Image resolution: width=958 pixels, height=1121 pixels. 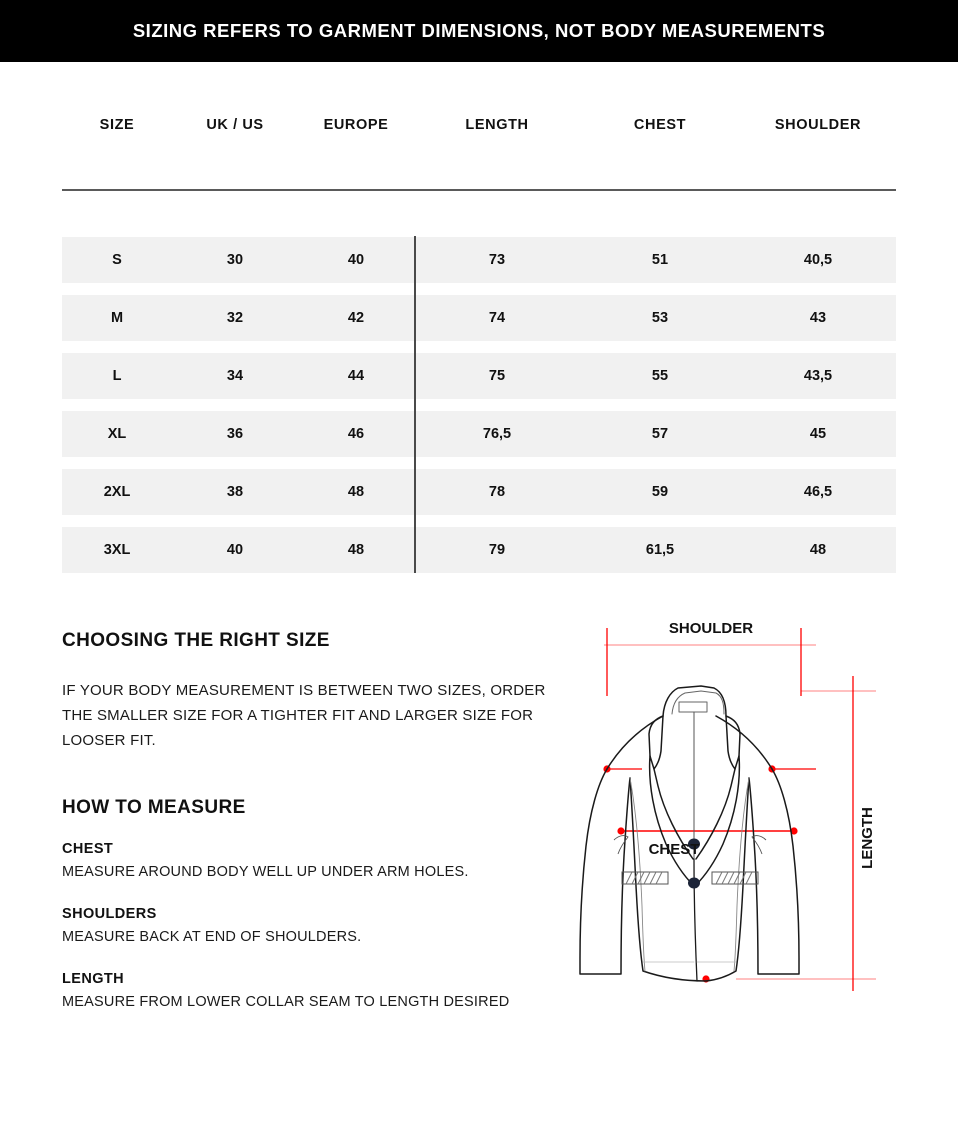 I want to click on cell-length: 79, so click(x=497, y=550).